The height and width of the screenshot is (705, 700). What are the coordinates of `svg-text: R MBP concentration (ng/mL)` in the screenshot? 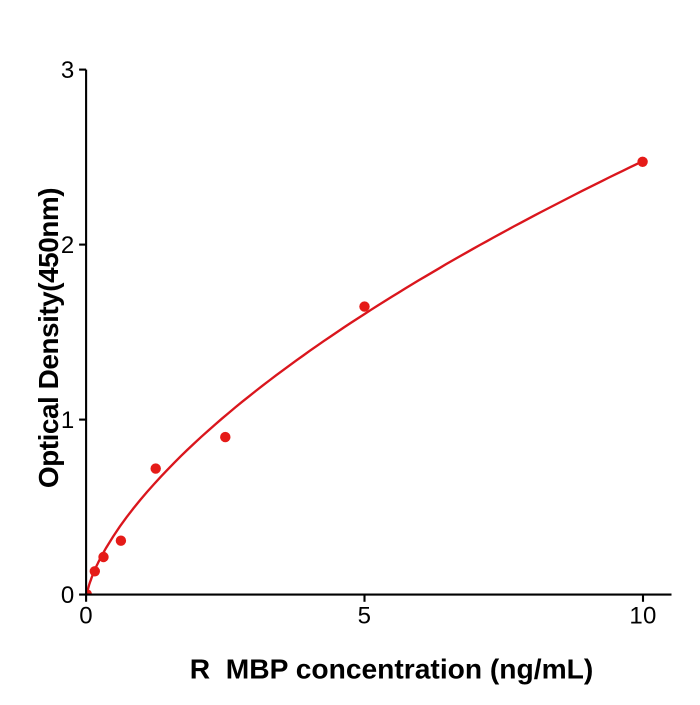 It's located at (392, 669).